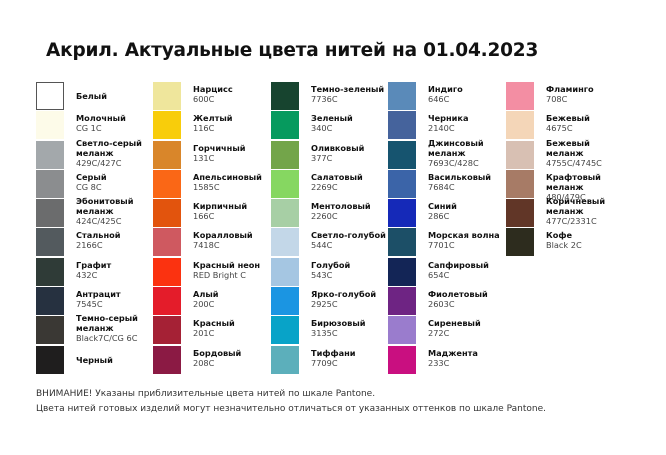 The height and width of the screenshot is (455, 666). I want to click on color-name: Нарцисс, so click(213, 89).